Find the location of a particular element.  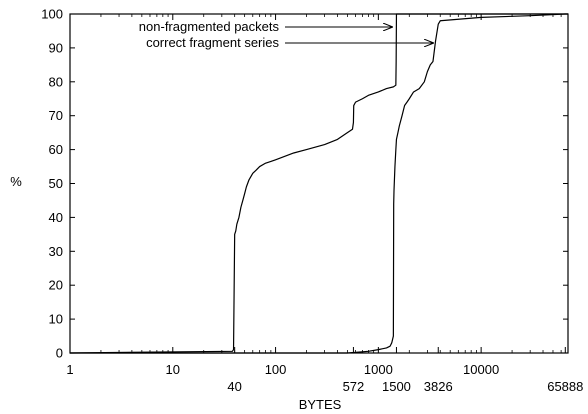

y-tick-label: 30 is located at coordinates (56, 251).